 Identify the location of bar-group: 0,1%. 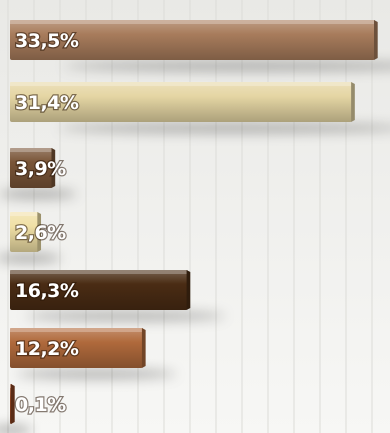
(34, 408).